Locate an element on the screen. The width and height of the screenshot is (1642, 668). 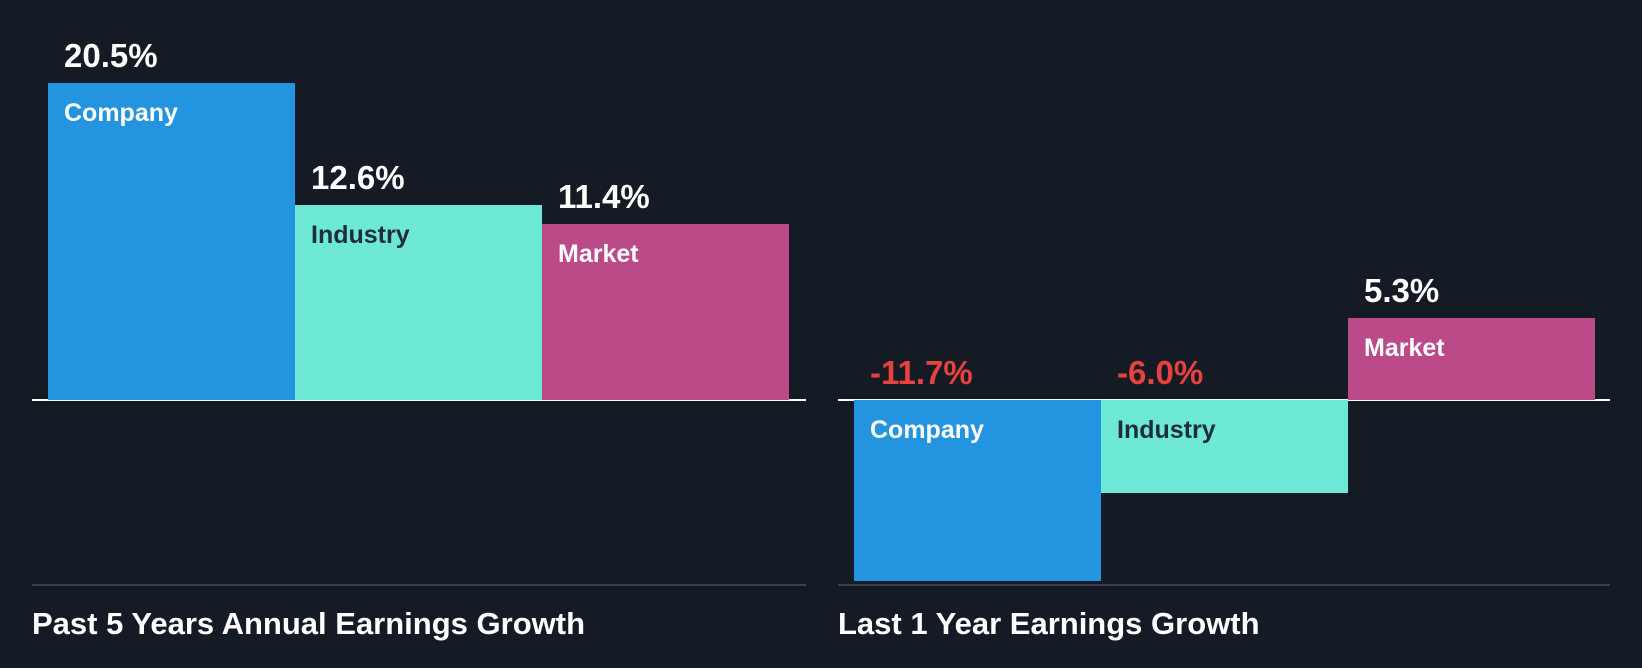
value-label-market: 5.3% is located at coordinates (1402, 291).